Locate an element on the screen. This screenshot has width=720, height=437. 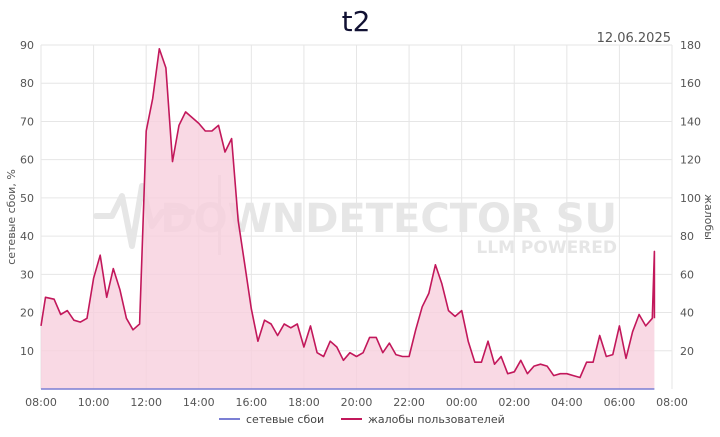
y-right-tick-label: 120 is located at coordinates (690, 160).